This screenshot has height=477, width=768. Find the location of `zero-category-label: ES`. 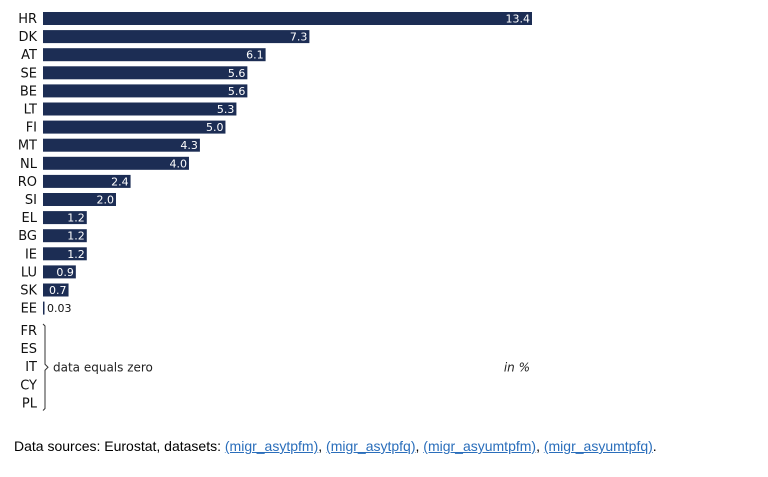

zero-category-label: ES is located at coordinates (29, 349).